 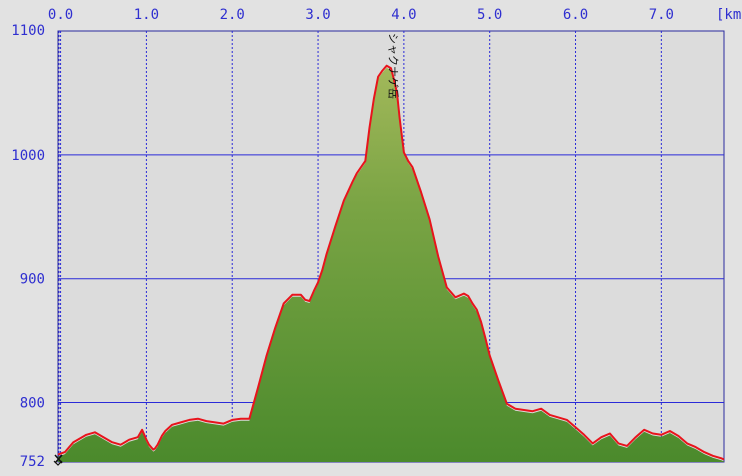 What do you see at coordinates (393, 66) in the screenshot?
I see `peak-name-annotation: シャクナゲ岳` at bounding box center [393, 66].